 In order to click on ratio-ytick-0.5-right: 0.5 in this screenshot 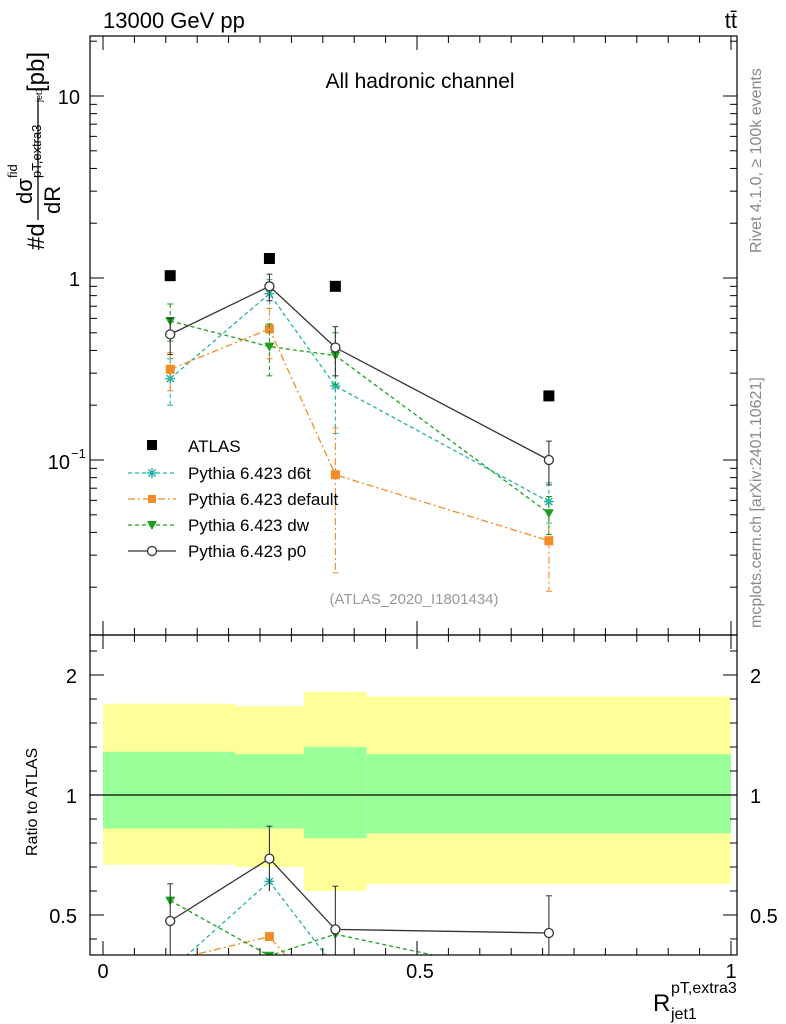, I will do `click(764, 917)`.